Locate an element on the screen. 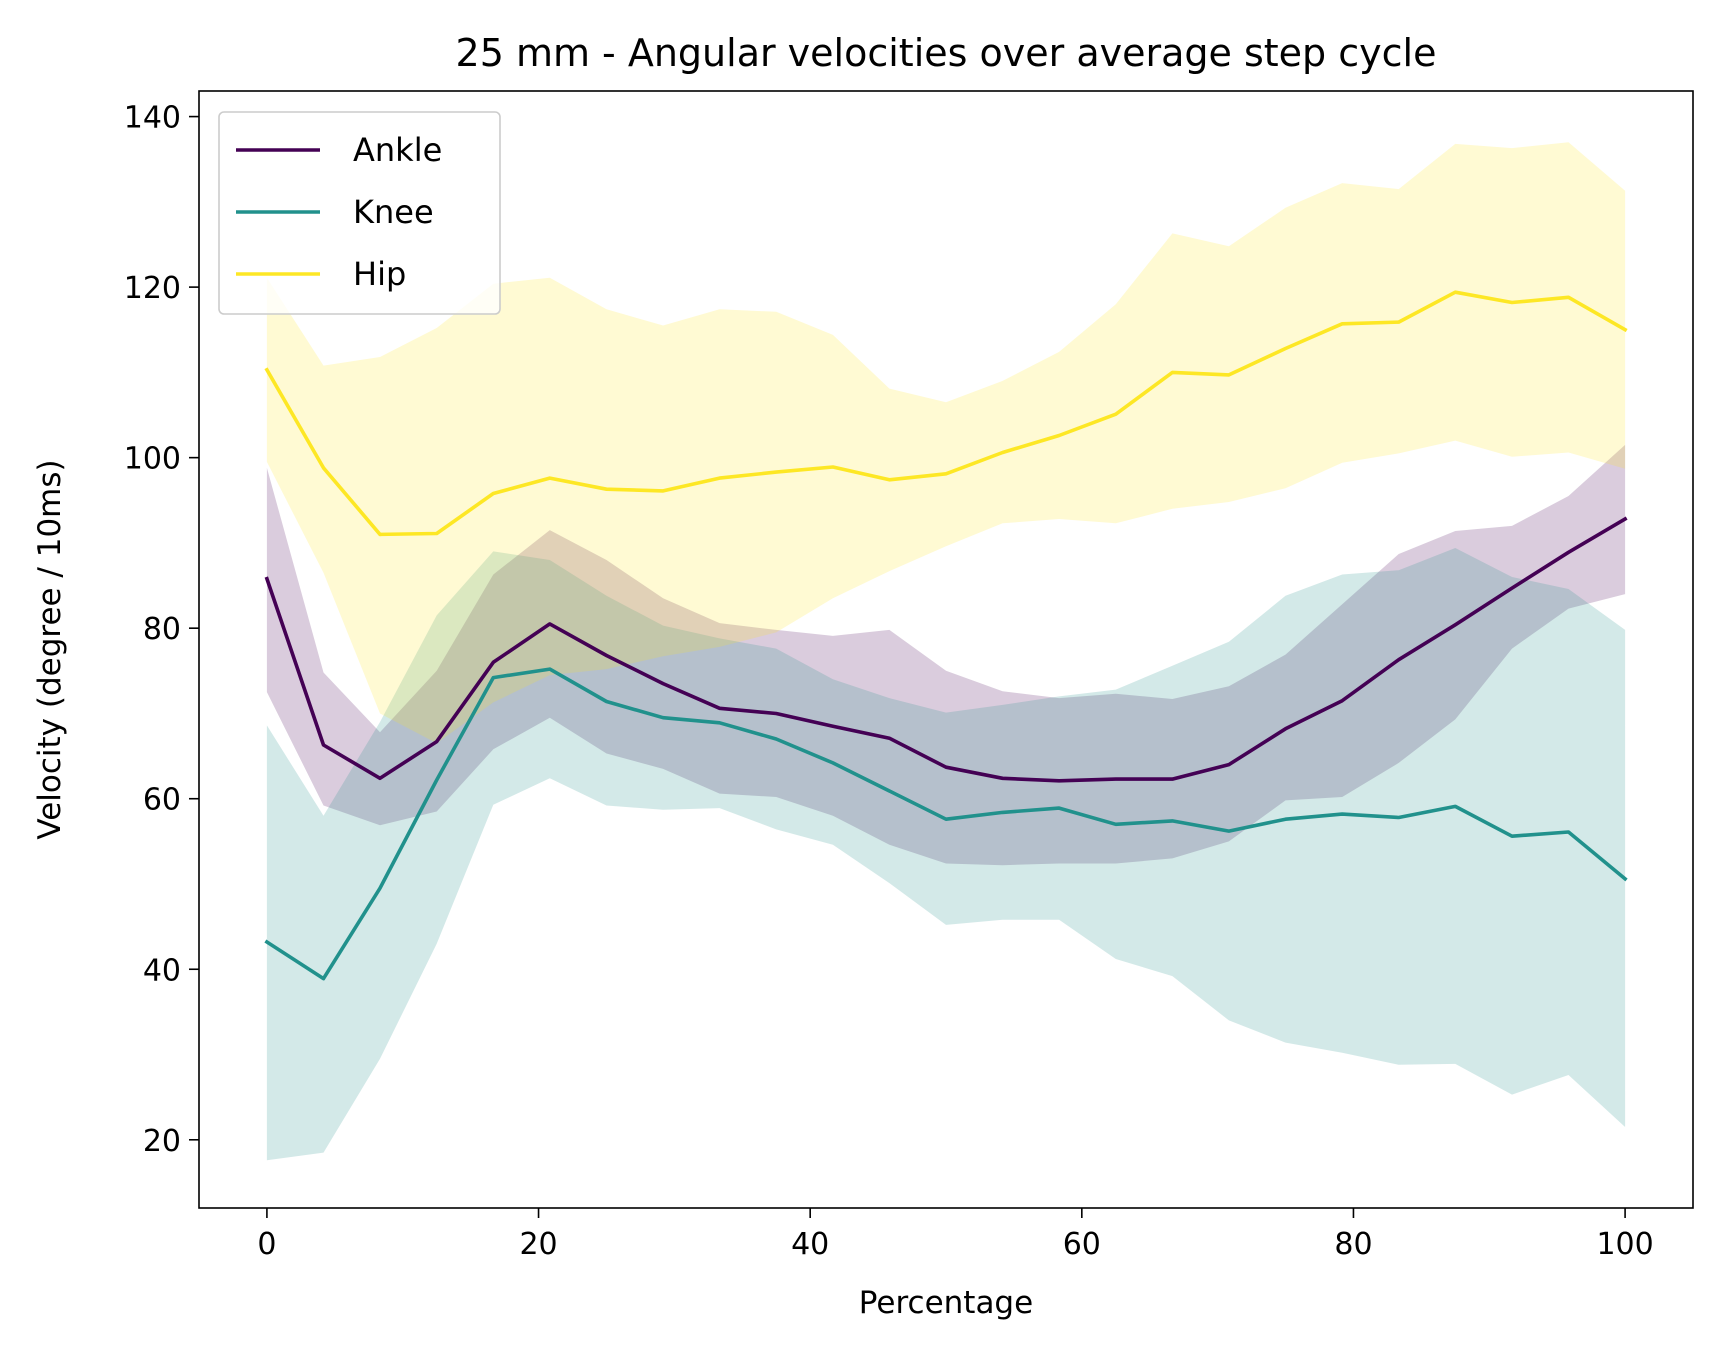 The width and height of the screenshot is (1715, 1361). y-tick-label: 120 is located at coordinates (152, 288).